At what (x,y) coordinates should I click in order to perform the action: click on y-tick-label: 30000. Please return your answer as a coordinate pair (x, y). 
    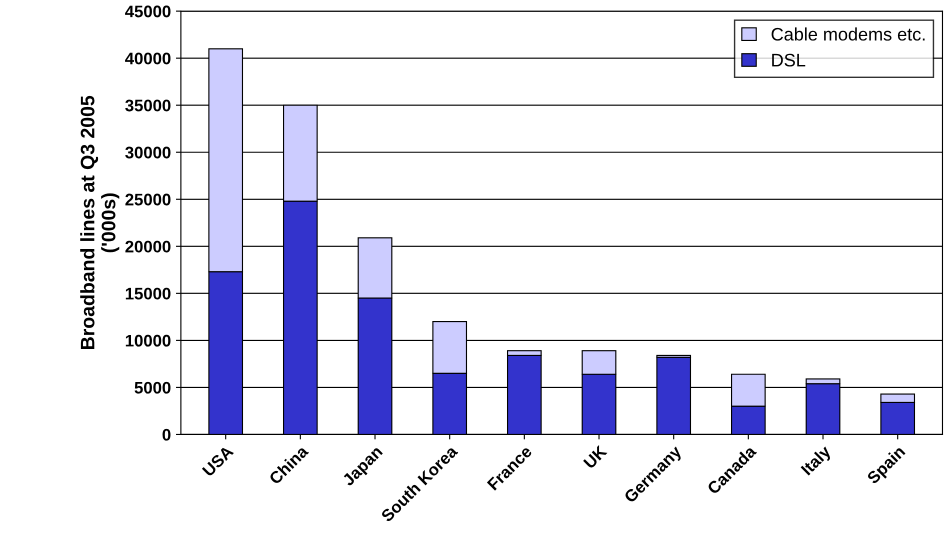
    Looking at the image, I should click on (147, 152).